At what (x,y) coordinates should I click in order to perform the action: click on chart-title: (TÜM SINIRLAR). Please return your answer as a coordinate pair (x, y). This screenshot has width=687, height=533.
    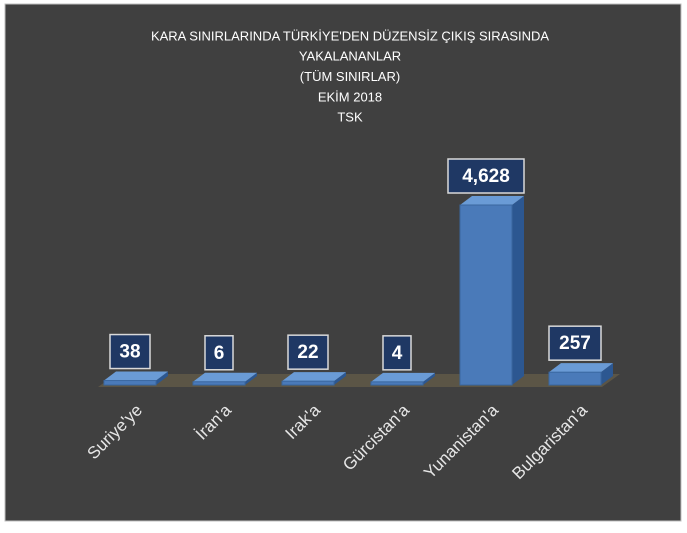
    Looking at the image, I should click on (350, 76).